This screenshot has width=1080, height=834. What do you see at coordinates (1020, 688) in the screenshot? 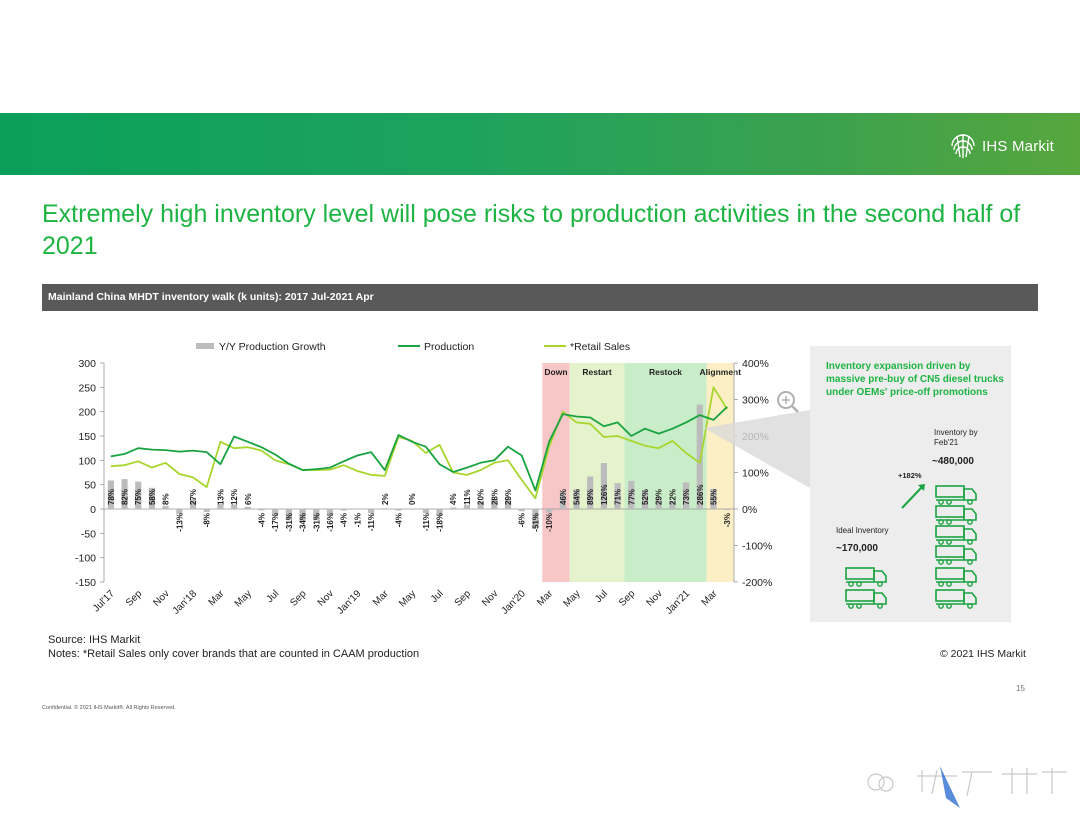
I see `page-number: 15` at bounding box center [1020, 688].